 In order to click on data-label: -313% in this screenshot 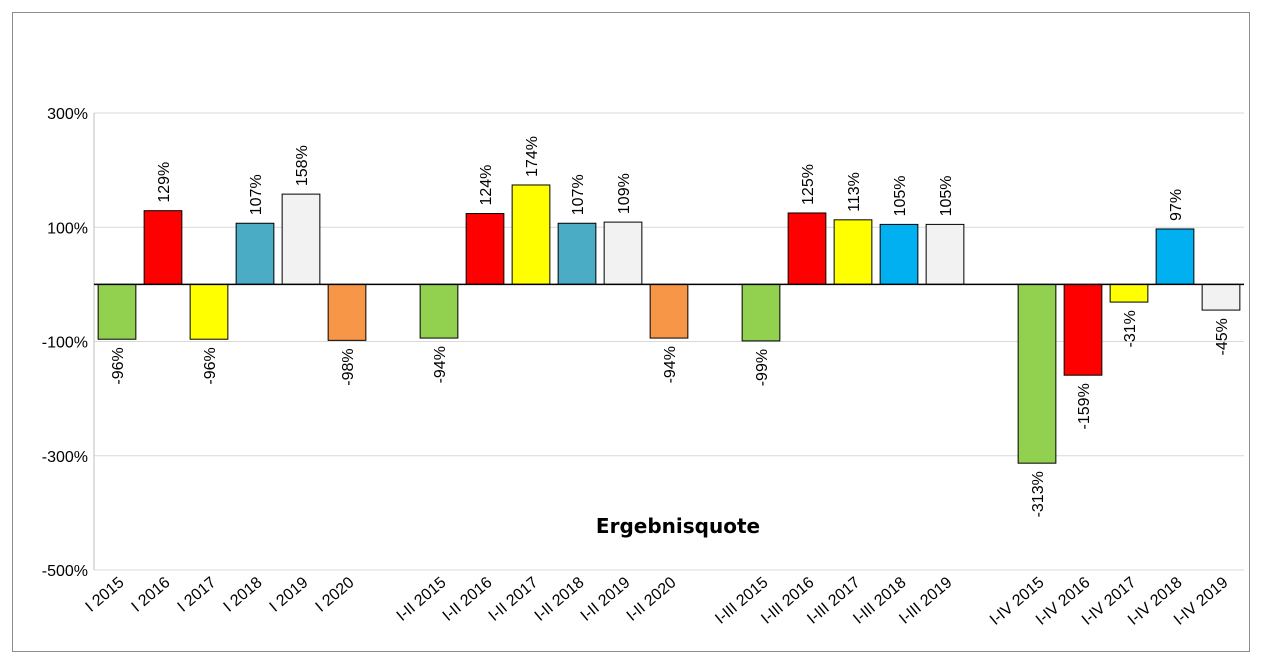, I will do `click(1038, 494)`.